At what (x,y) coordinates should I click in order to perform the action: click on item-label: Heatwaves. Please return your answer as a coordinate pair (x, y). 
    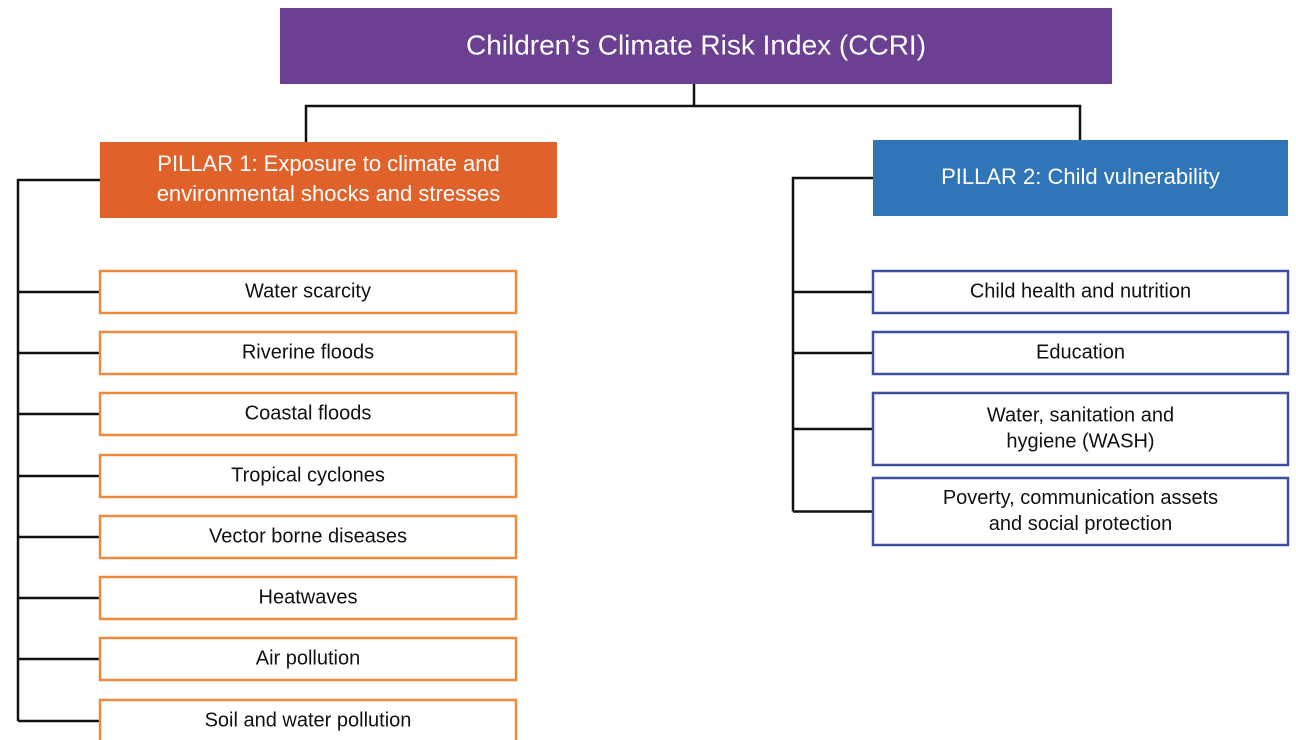
    Looking at the image, I should click on (308, 597).